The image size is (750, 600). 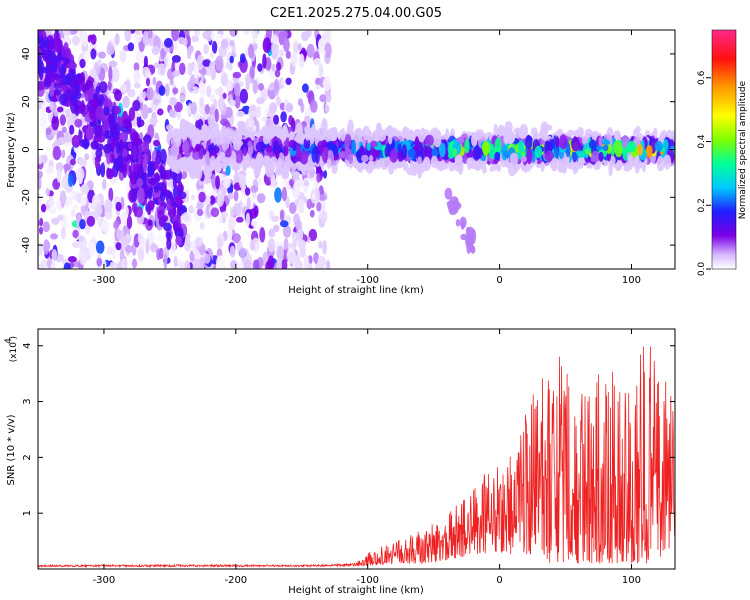 What do you see at coordinates (235, 280) in the screenshot?
I see `spectrogram-xtick-label: -200` at bounding box center [235, 280].